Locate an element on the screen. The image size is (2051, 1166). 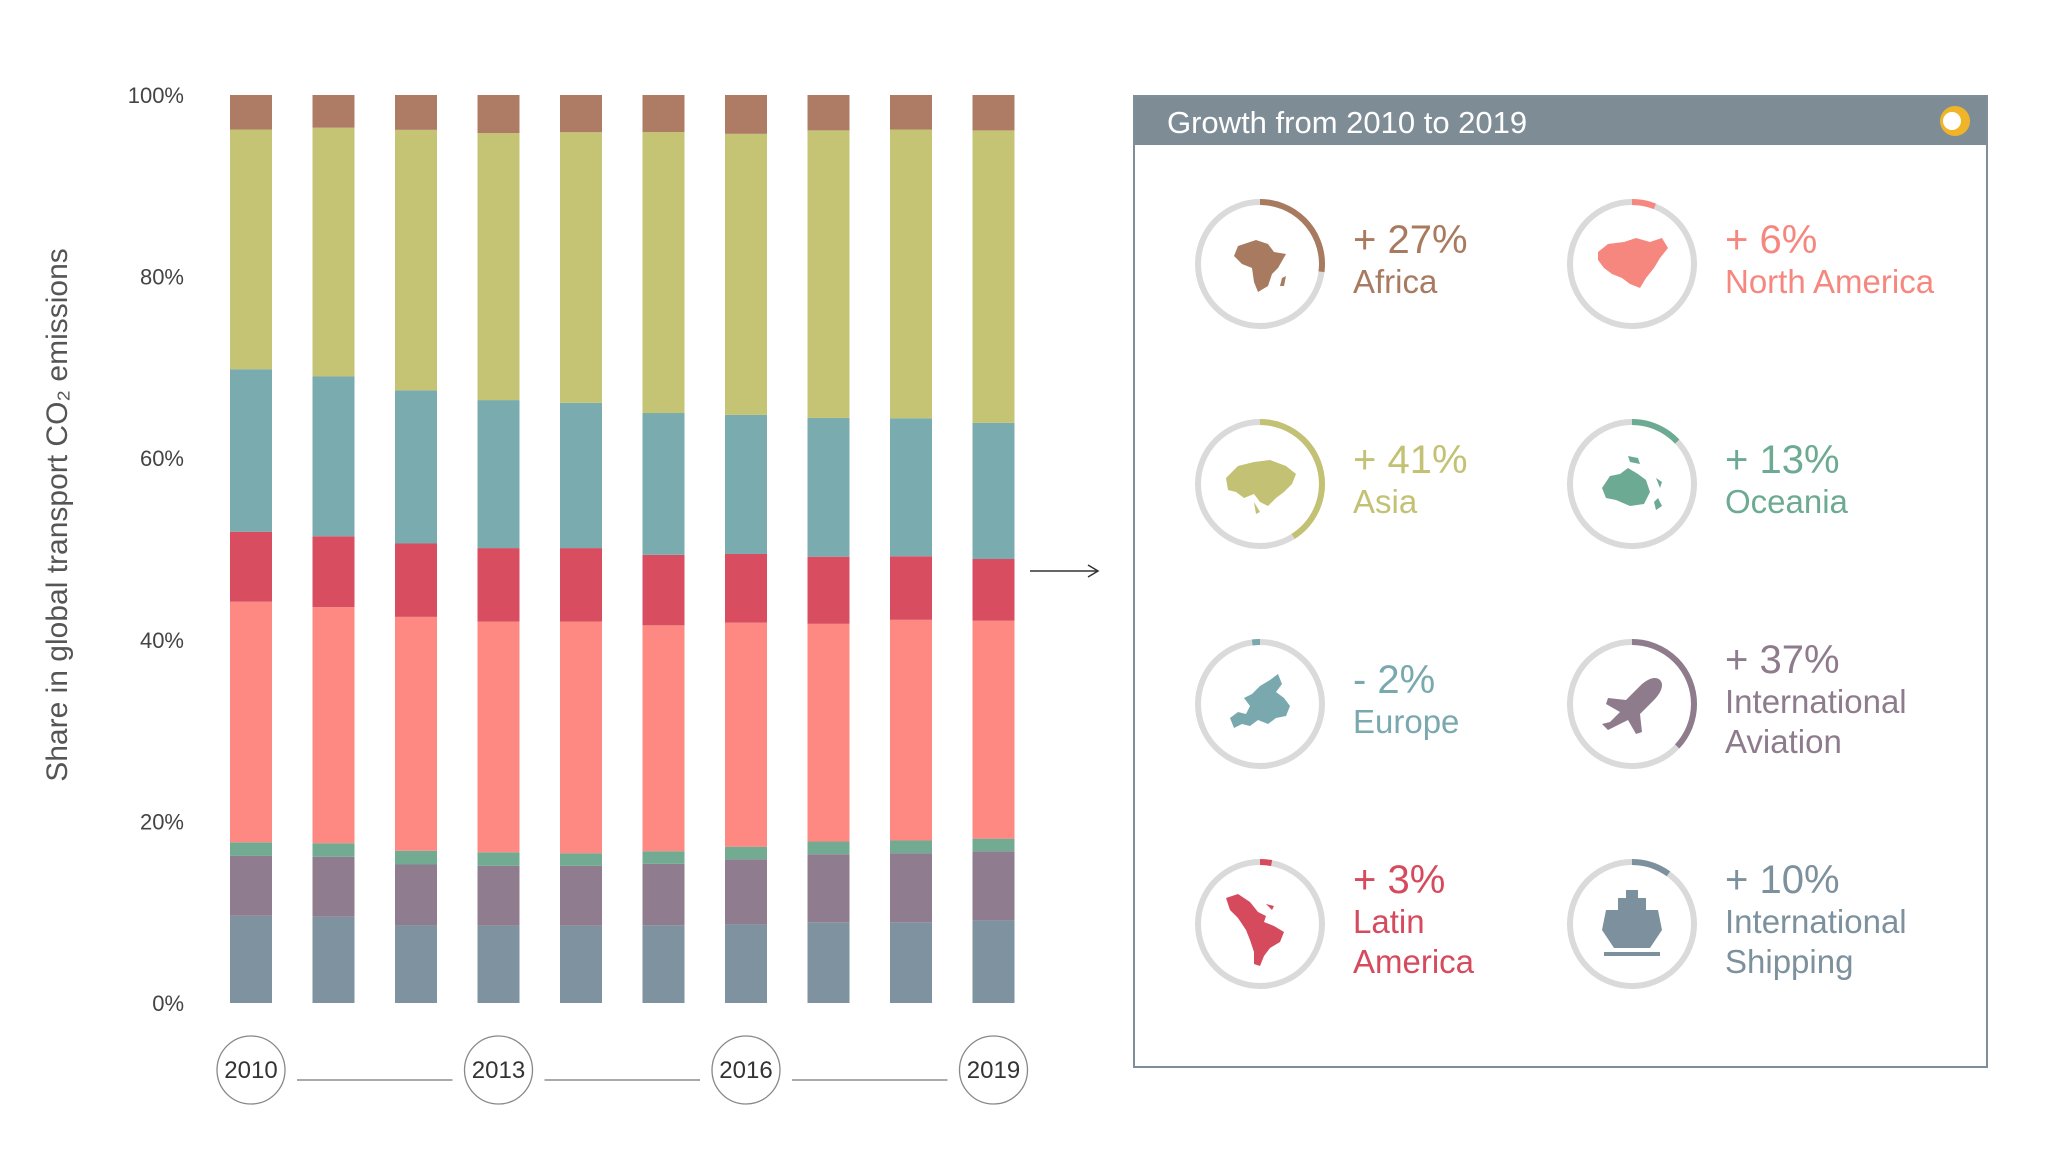
region-name: Africa is located at coordinates (1395, 281).